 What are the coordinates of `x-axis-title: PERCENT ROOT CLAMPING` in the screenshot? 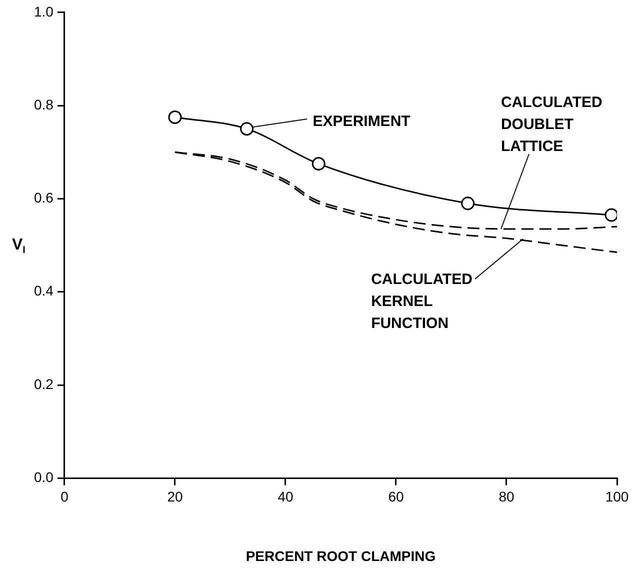 It's located at (341, 556).